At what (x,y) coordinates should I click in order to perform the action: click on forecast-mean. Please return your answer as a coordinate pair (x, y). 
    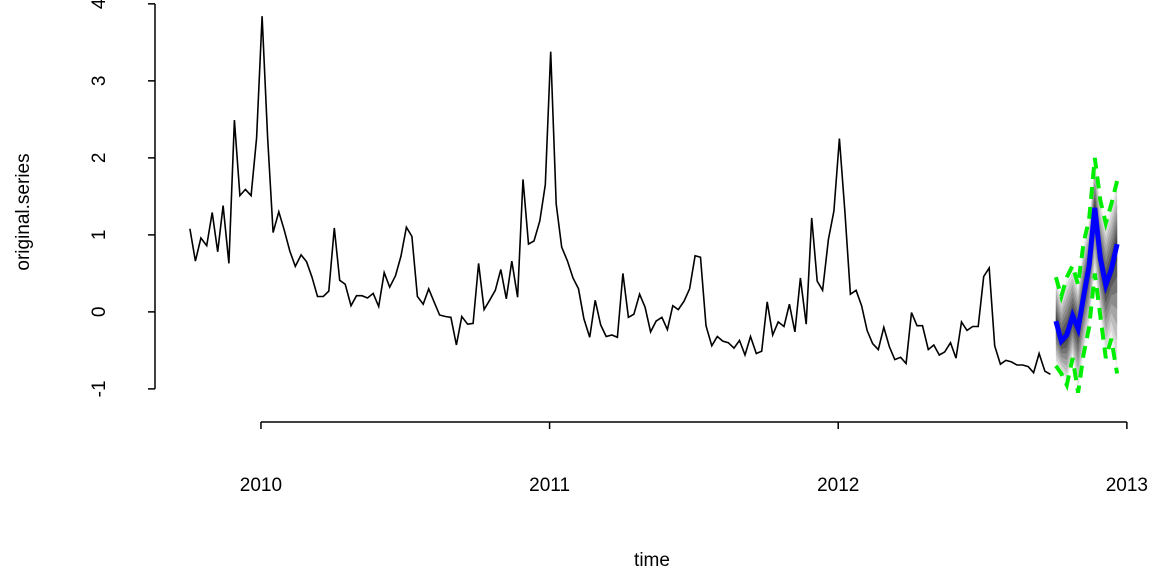
    Looking at the image, I should click on (1086, 277).